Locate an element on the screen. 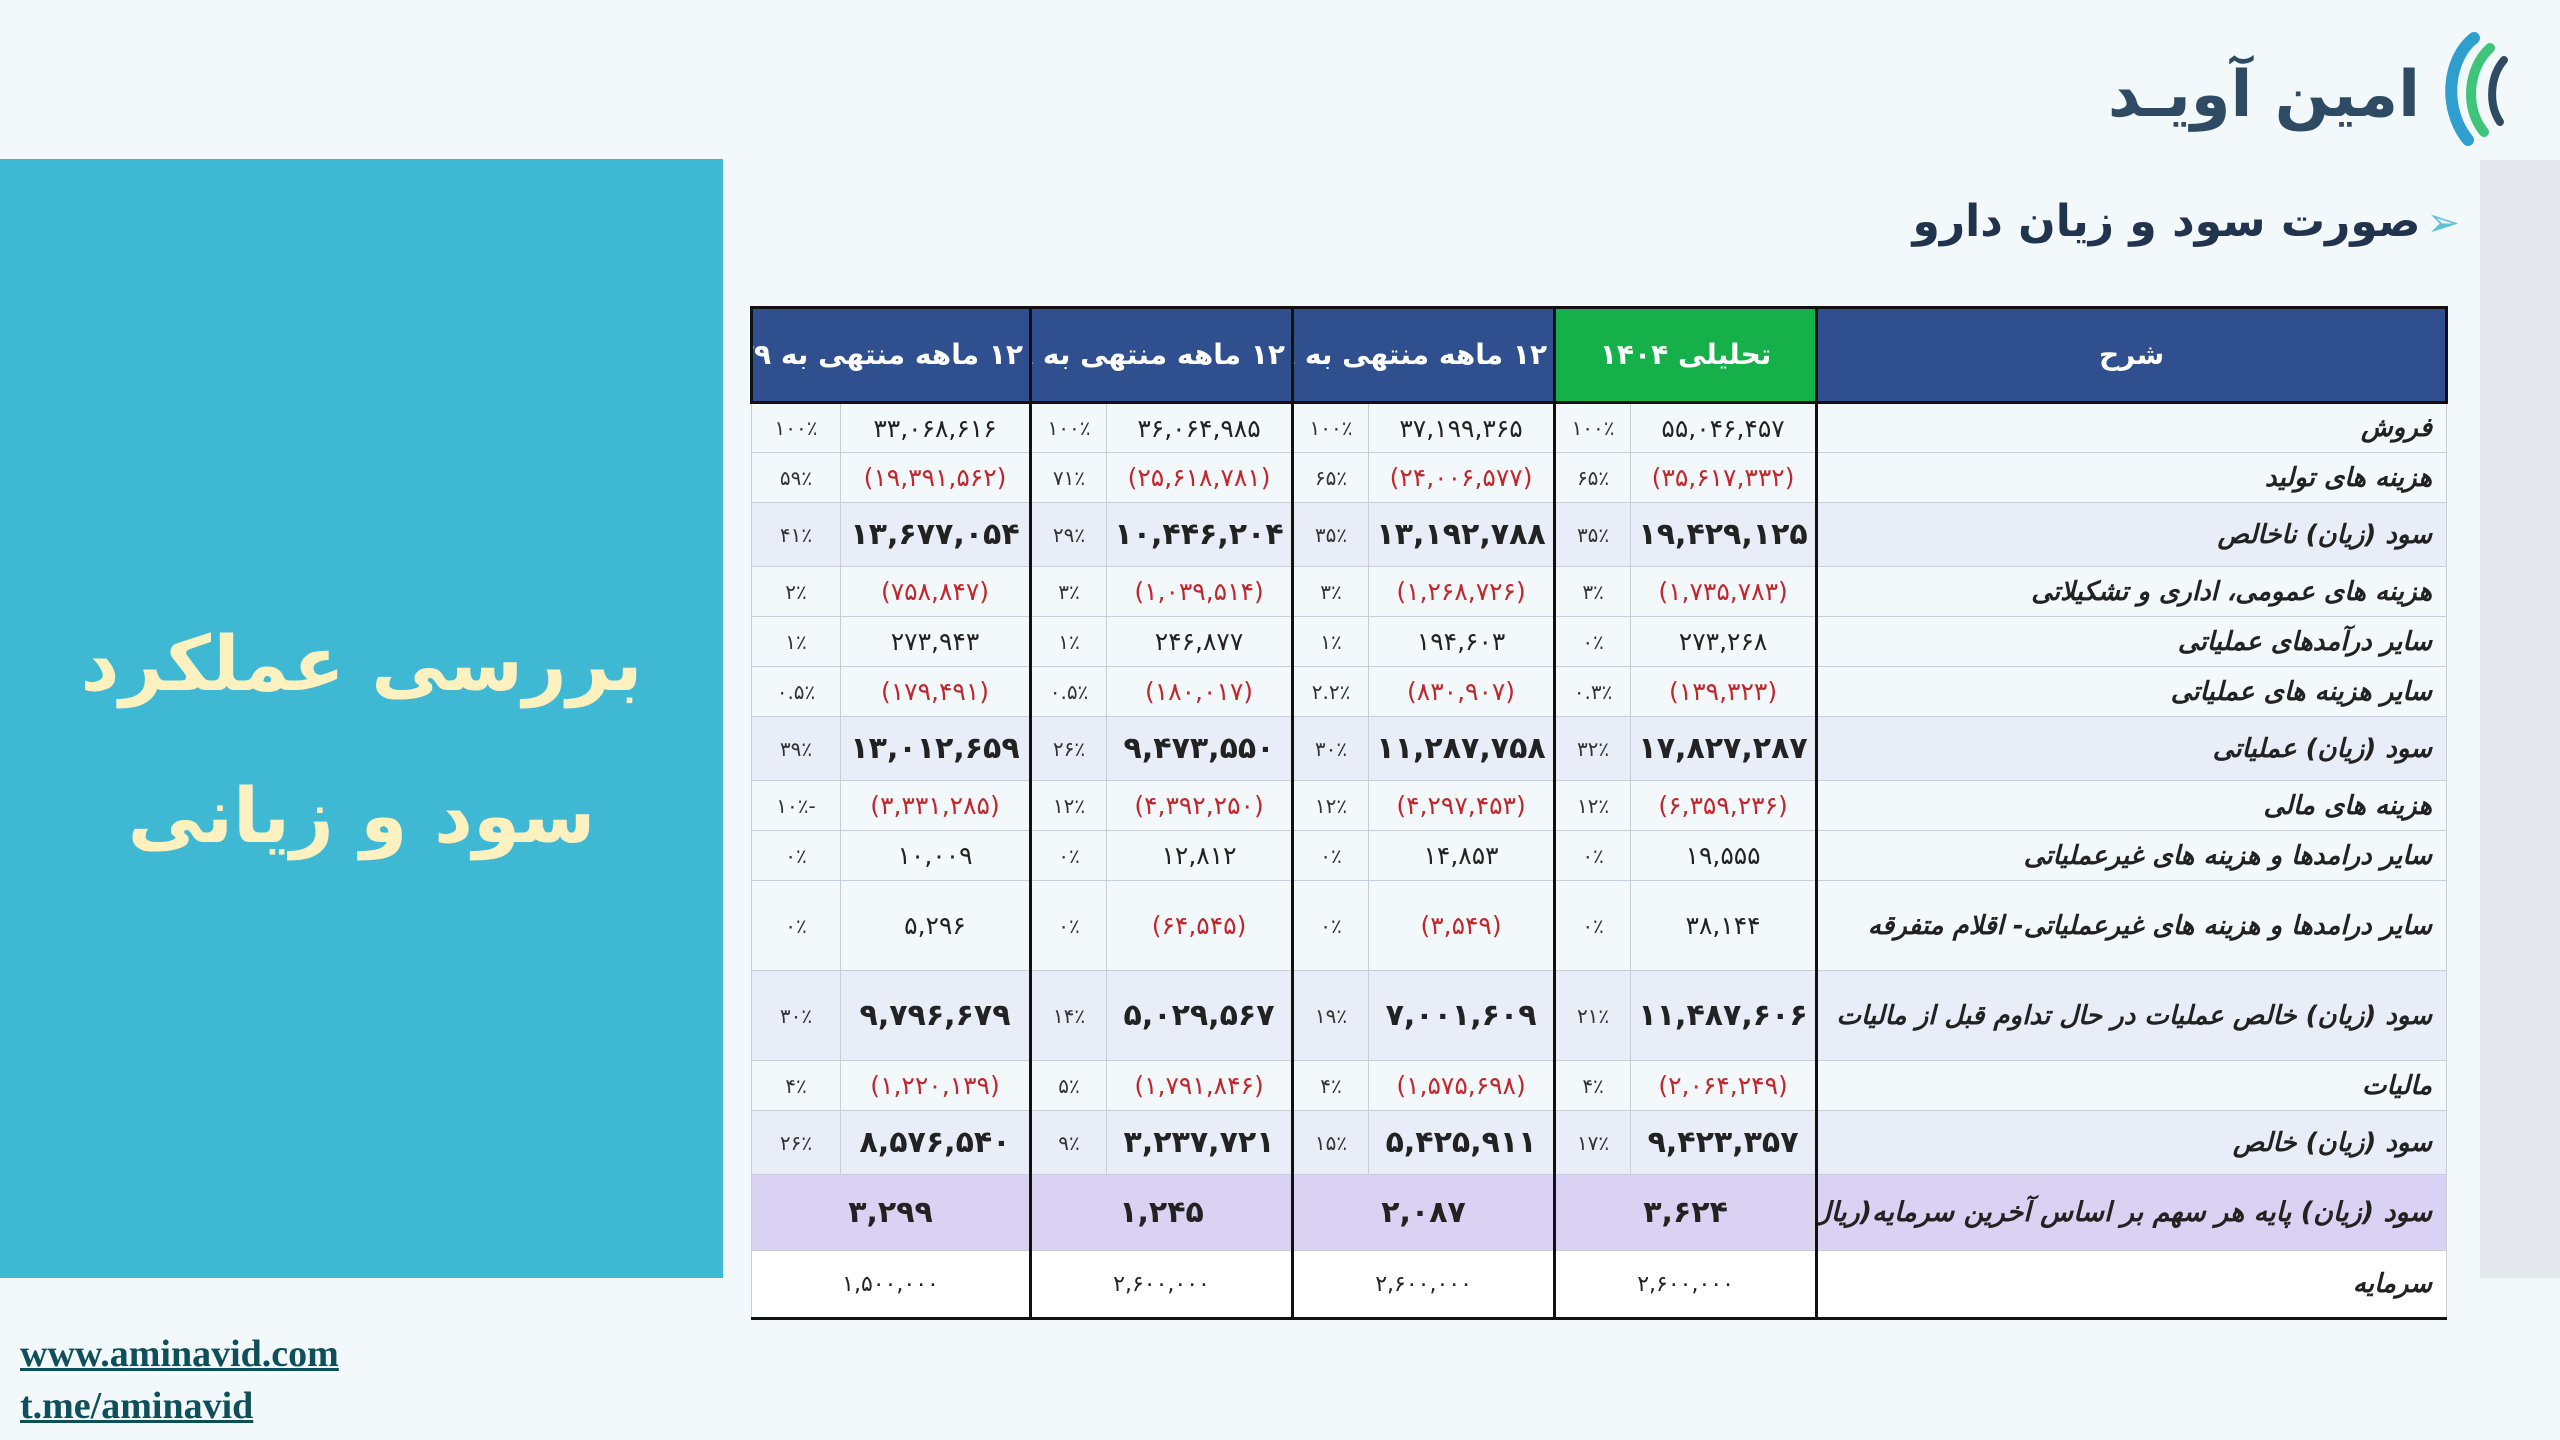 This screenshot has width=2560, height=1440. side-title-line2: سود و زیانی is located at coordinates (361, 815).